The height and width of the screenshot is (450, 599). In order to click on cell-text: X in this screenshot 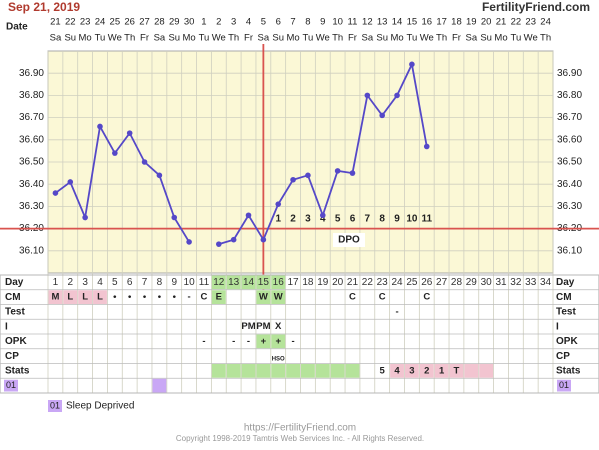, I will do `click(278, 326)`.